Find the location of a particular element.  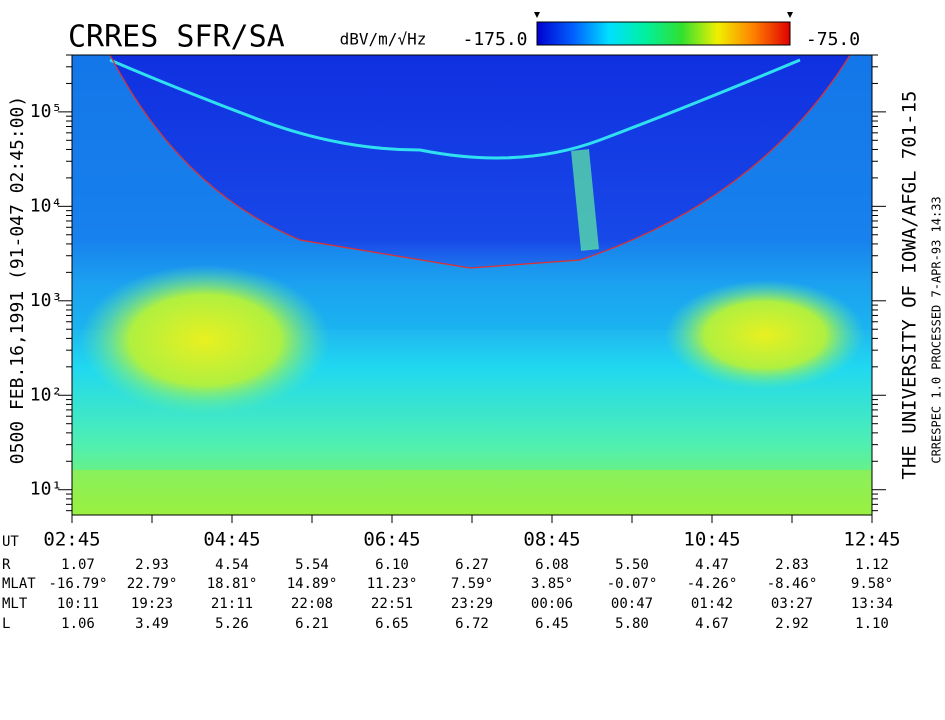

table-cell: -0.07° is located at coordinates (632, 584).